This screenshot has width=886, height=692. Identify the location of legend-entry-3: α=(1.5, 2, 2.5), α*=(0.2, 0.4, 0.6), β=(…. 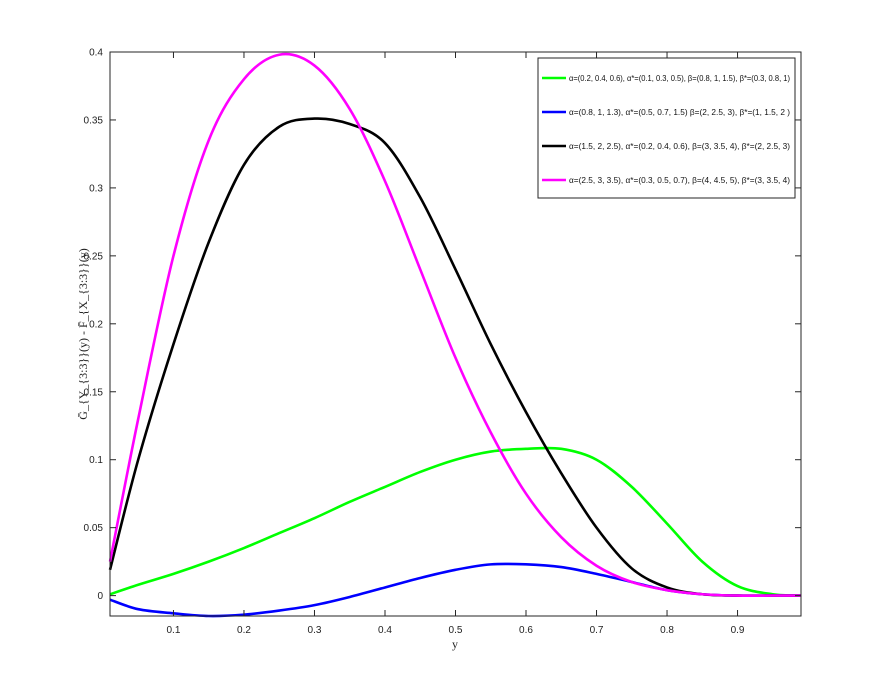
(679, 146).